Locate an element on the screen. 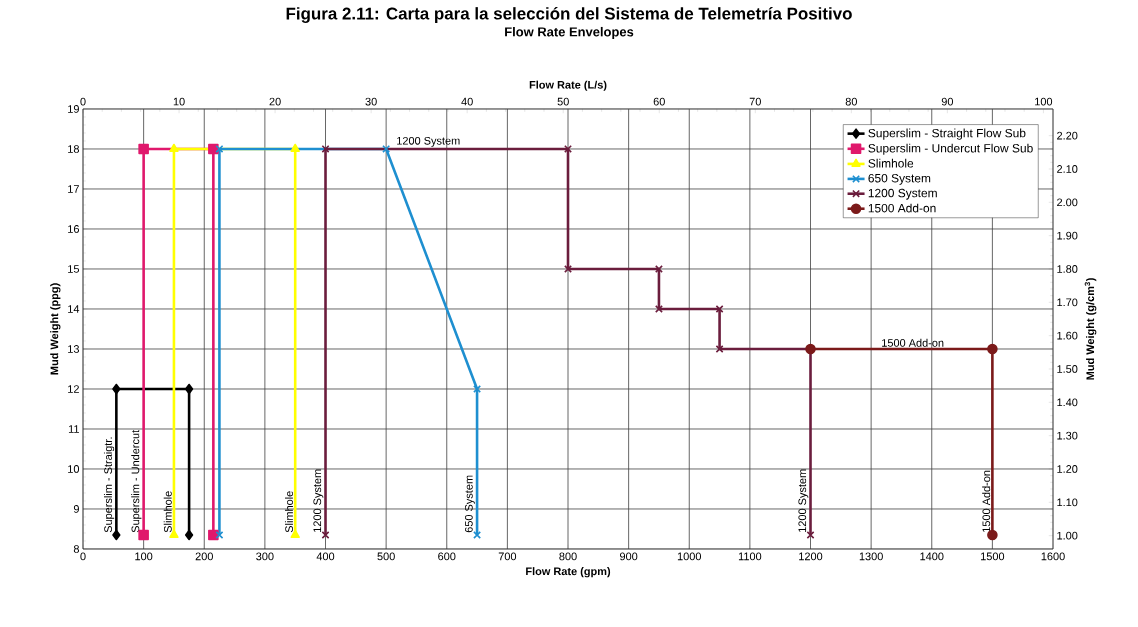  x-tick-label: 100 is located at coordinates (144, 556).